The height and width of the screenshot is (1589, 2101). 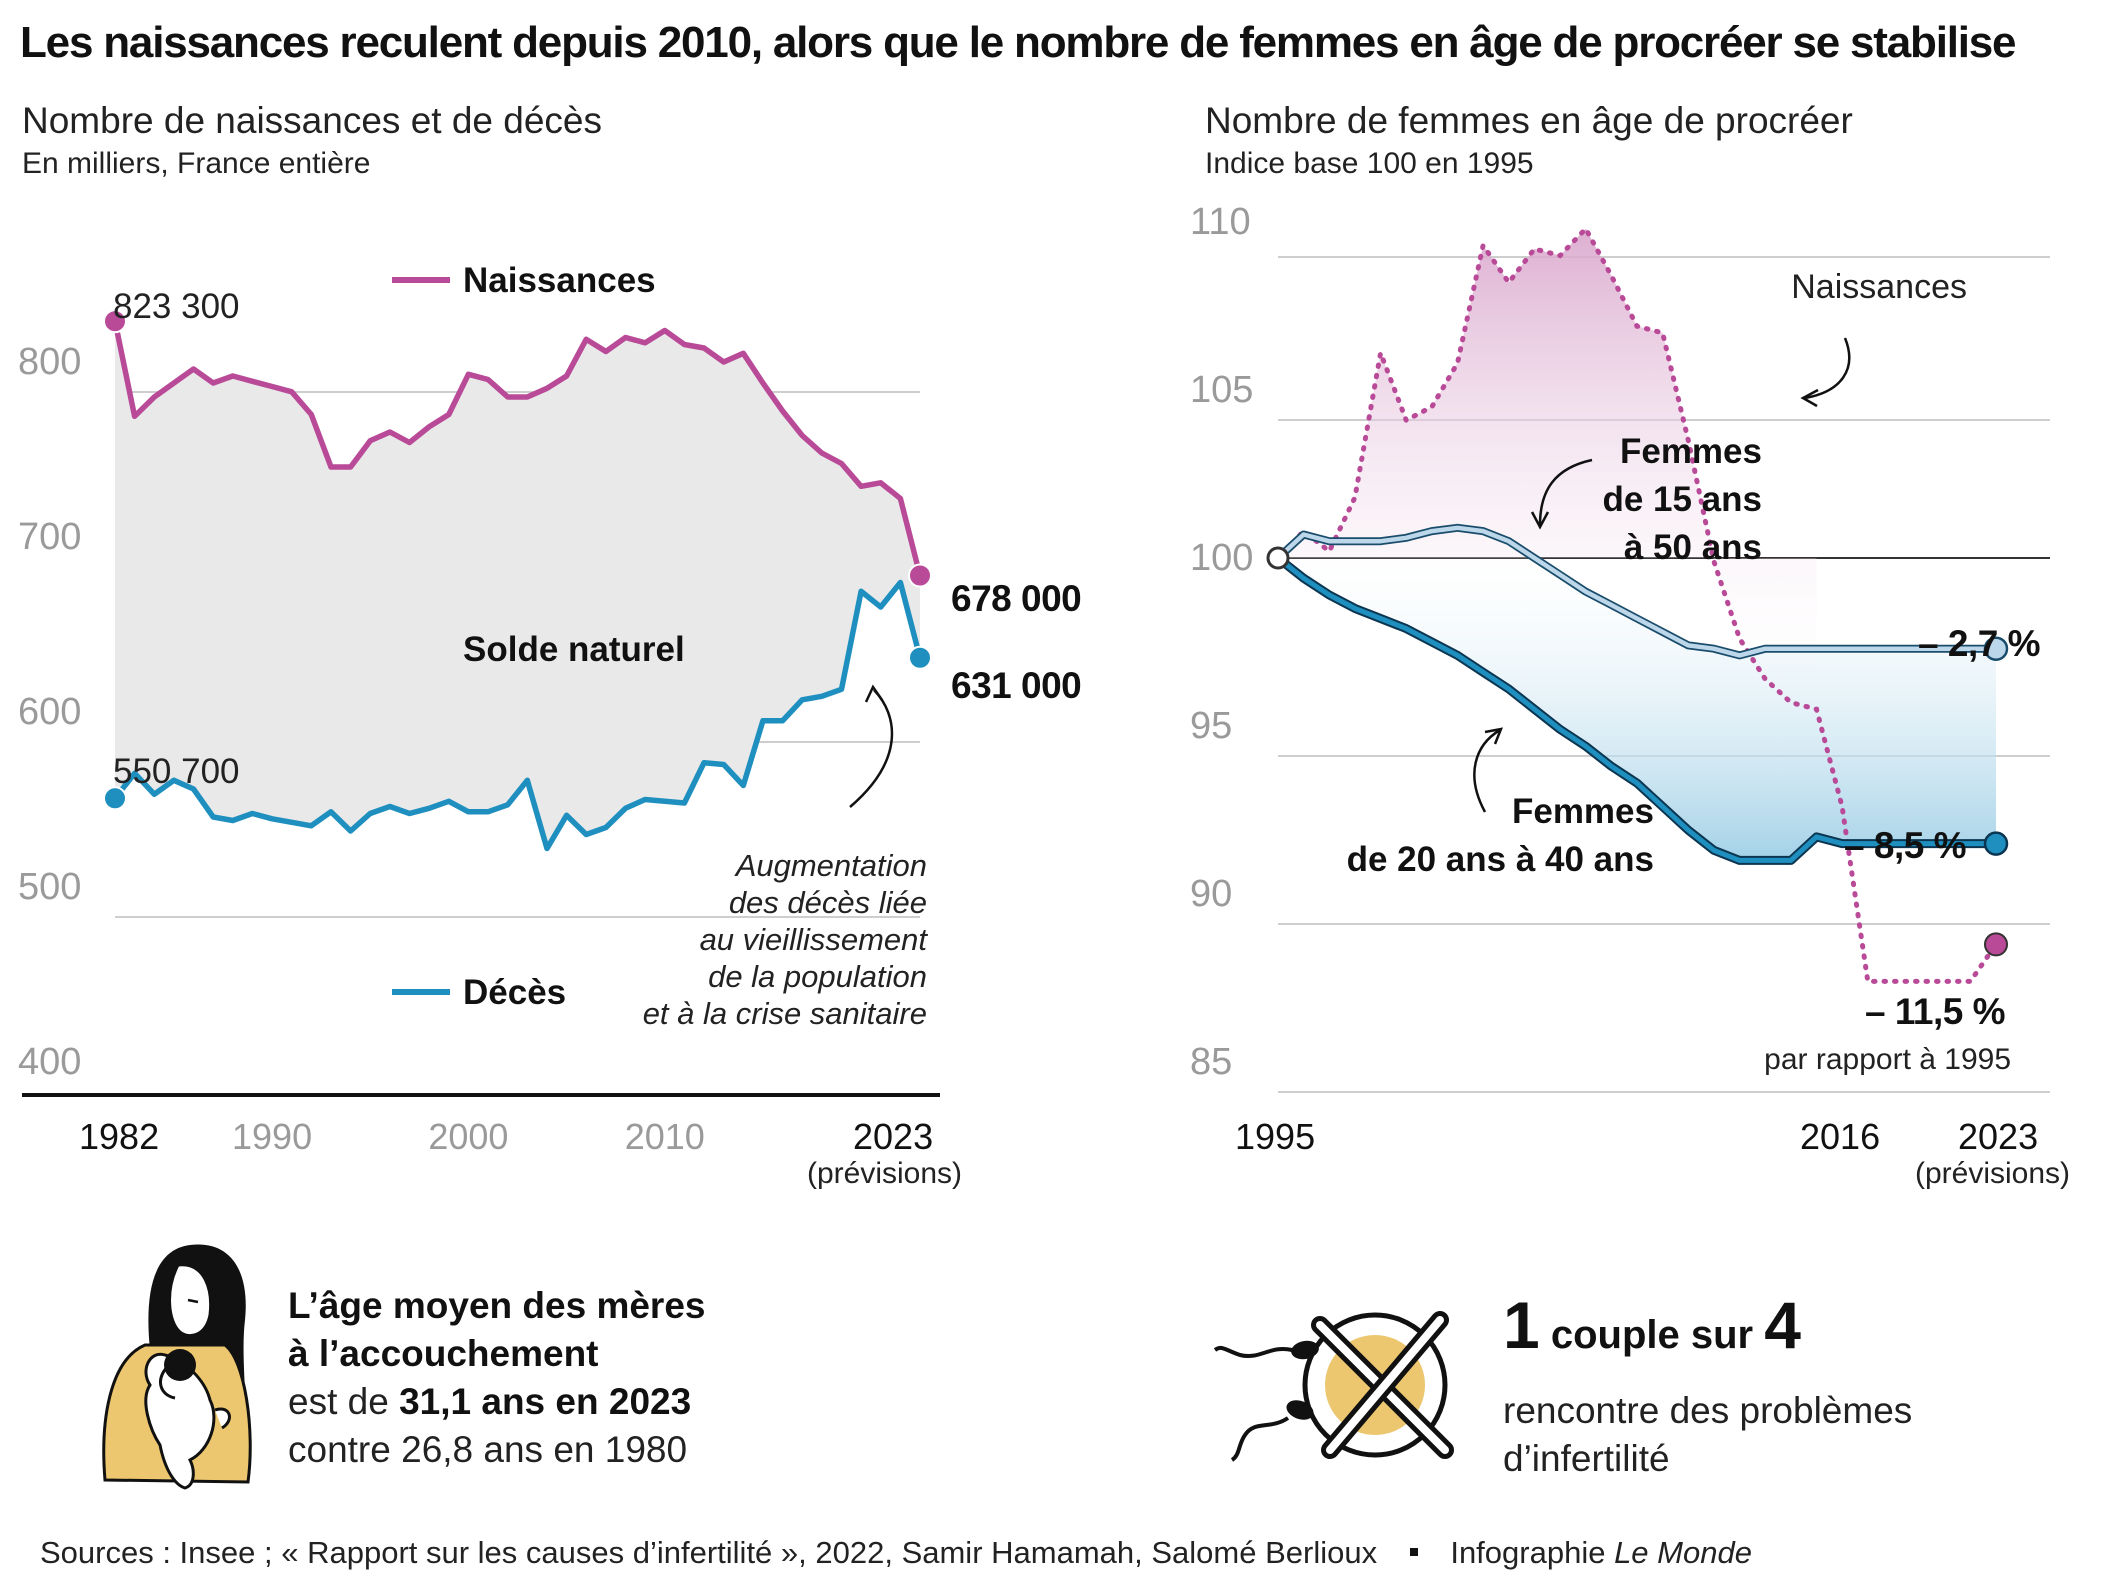 I want to click on right-x-label-2016: 2016, so click(x=1840, y=1136).